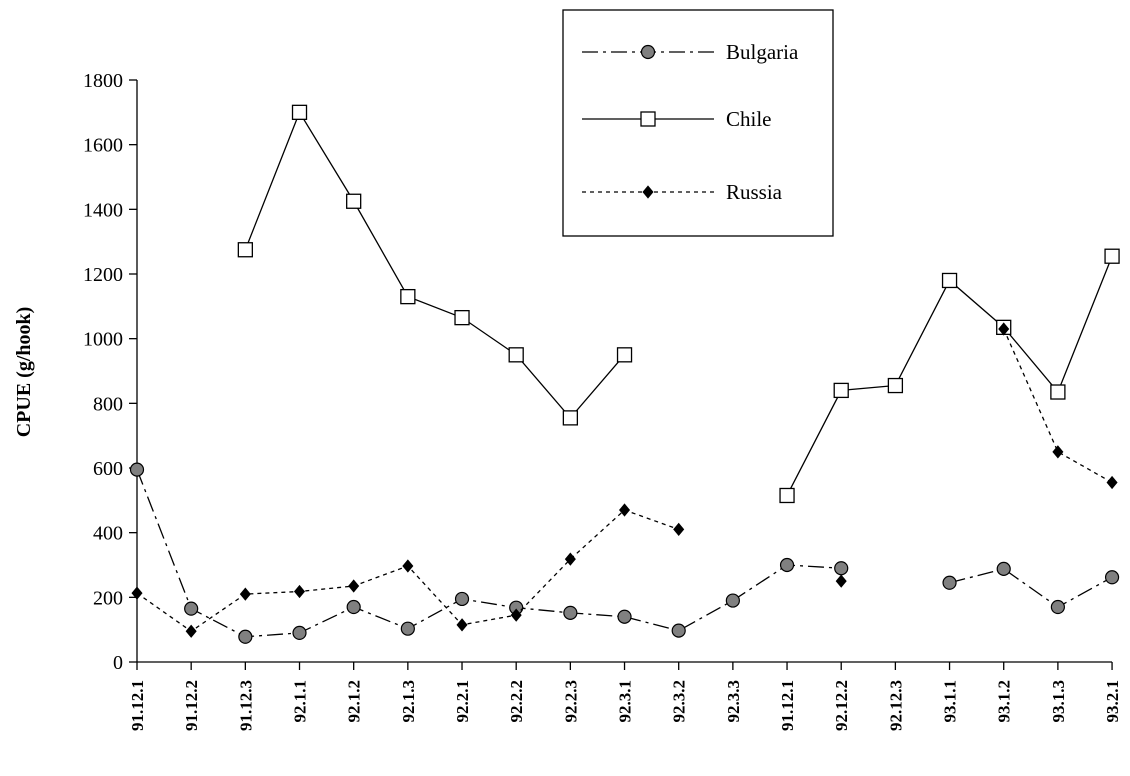 This screenshot has height=776, width=1130. Describe the element at coordinates (648, 192) in the screenshot. I see `legend-marker-russia` at that location.